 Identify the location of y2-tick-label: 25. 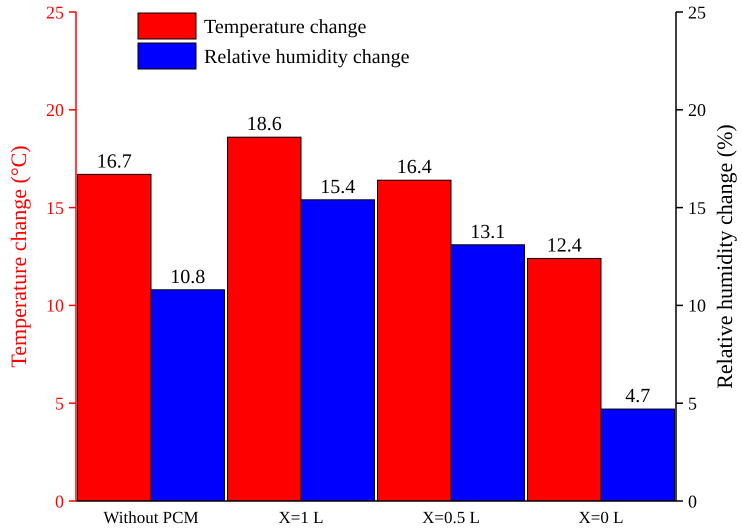
(697, 12).